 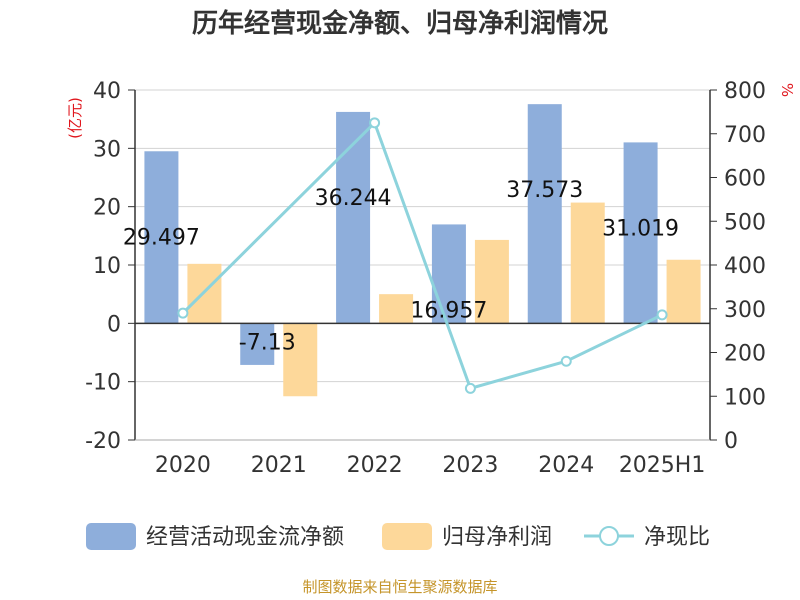 I want to click on left-tick-label: 40, so click(x=107, y=91).